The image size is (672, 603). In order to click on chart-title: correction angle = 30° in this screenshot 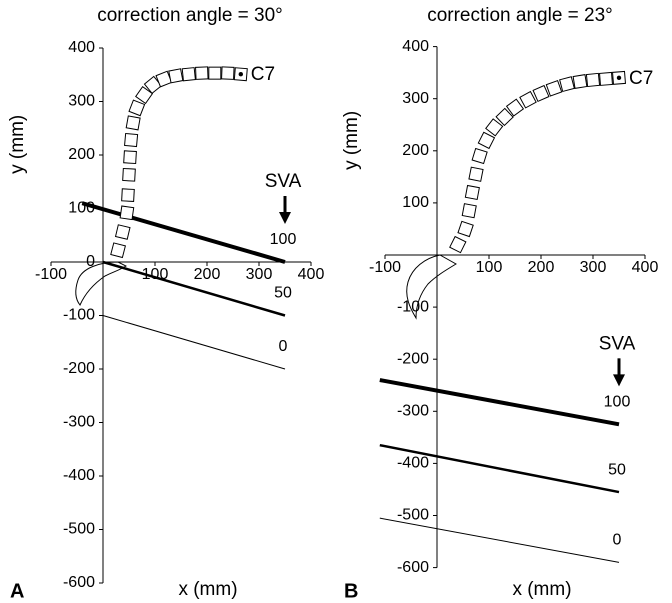, I will do `click(190, 15)`.